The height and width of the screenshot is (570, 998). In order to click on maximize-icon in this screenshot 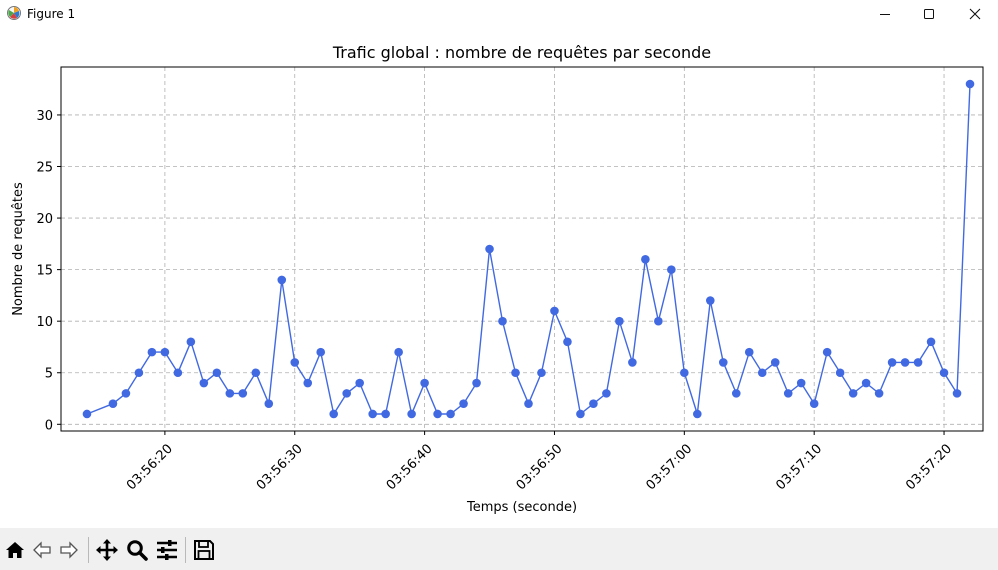, I will do `click(929, 14)`.